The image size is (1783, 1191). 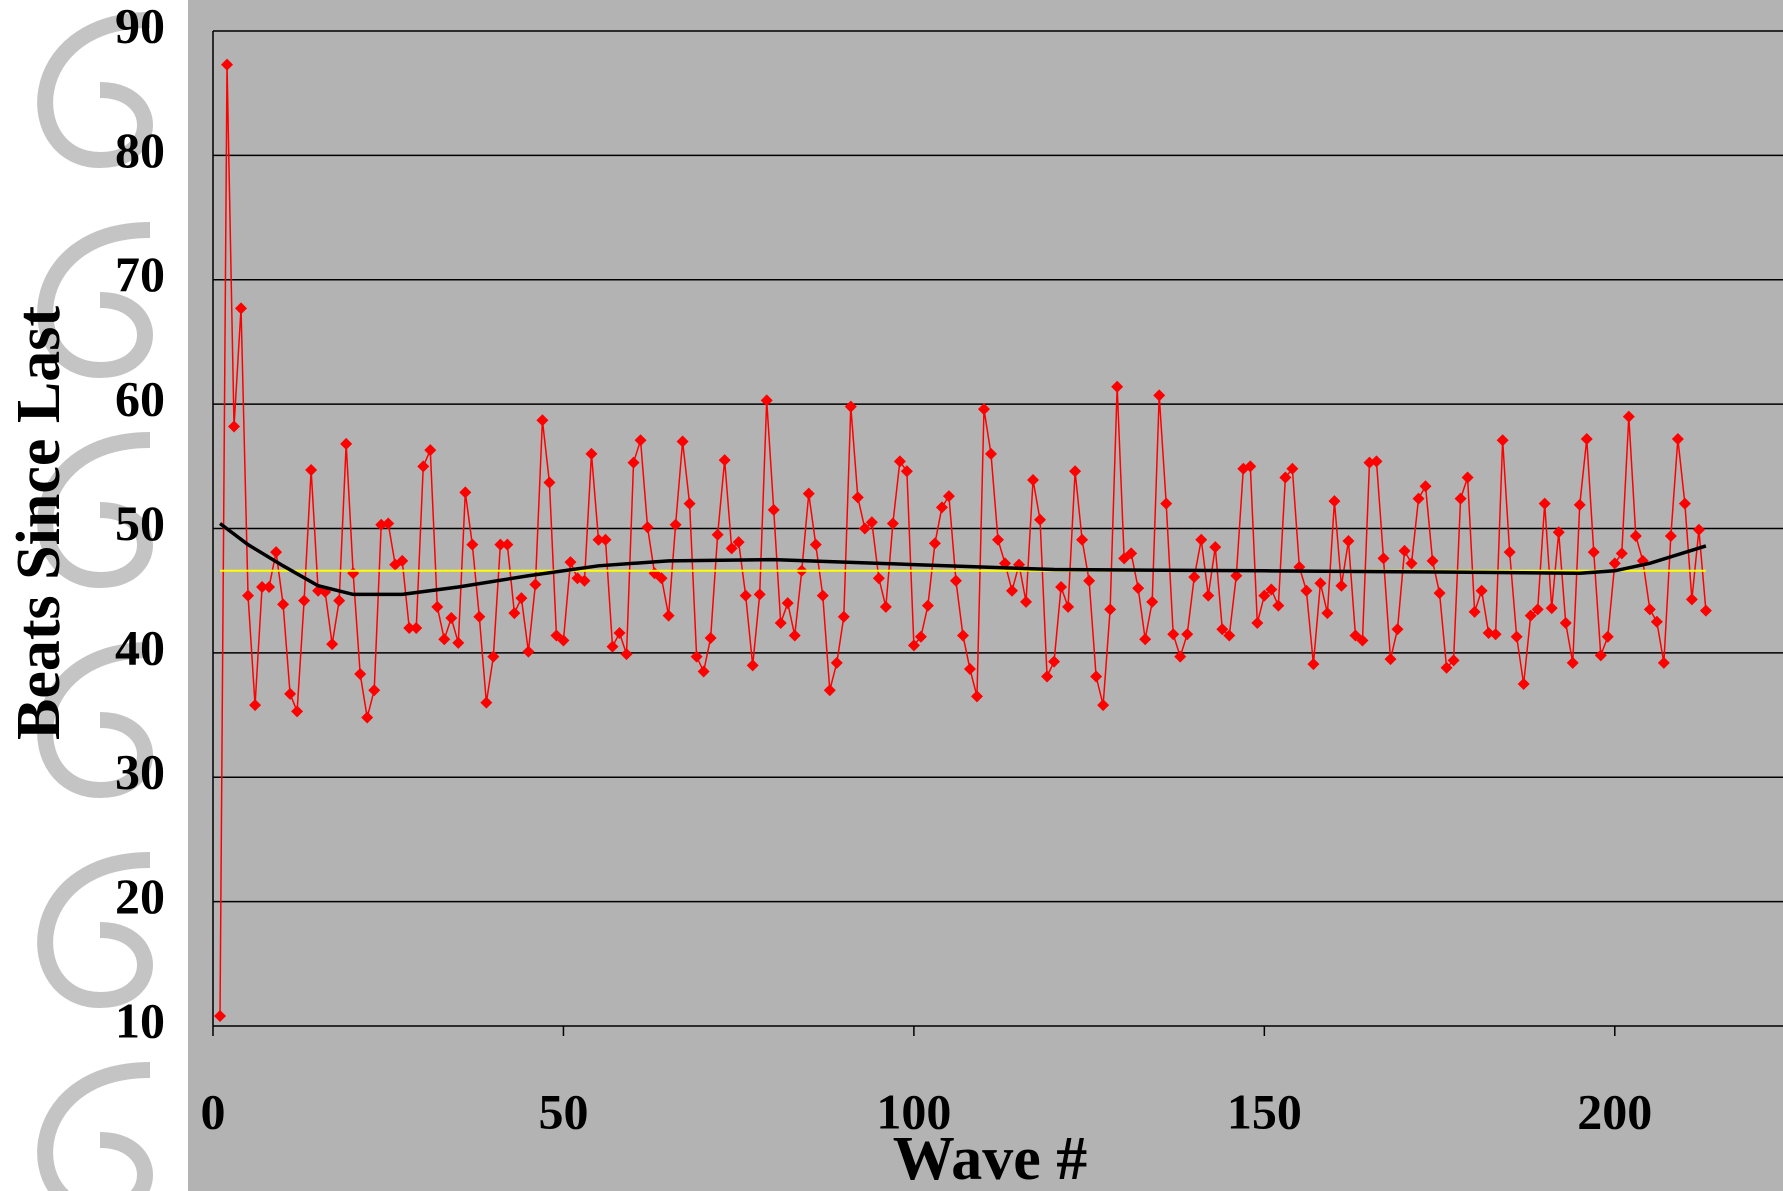 I want to click on y-axis-title: Beats Since Last, so click(x=39, y=523).